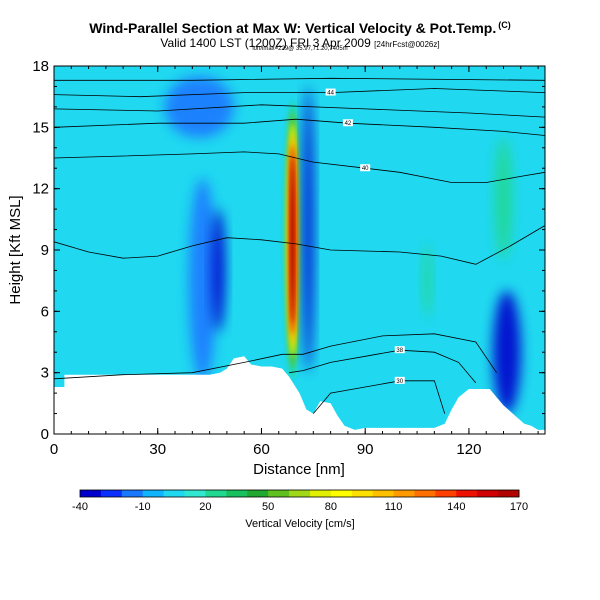 The width and height of the screenshot is (600, 600). Describe the element at coordinates (205, 507) in the screenshot. I see `colorbar-tick-label-2: 20` at that location.